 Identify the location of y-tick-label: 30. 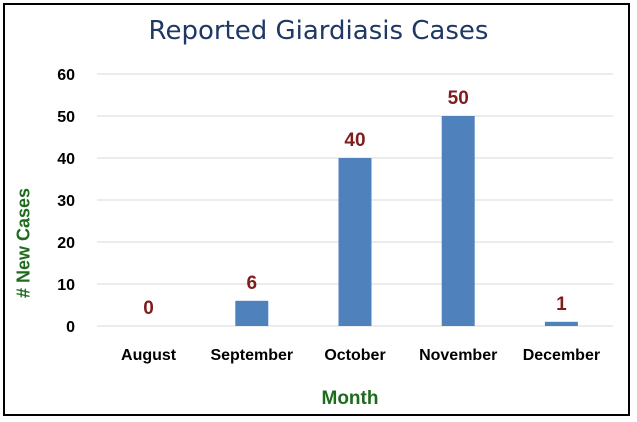
(66, 201).